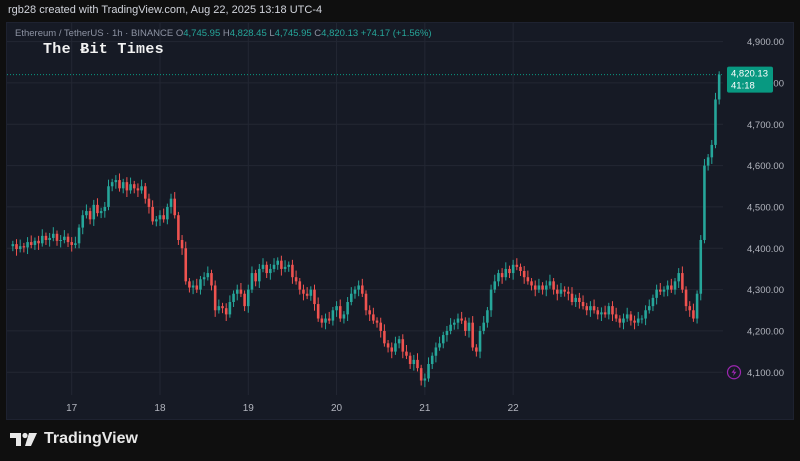 The width and height of the screenshot is (800, 461). I want to click on x-tick-label: 20, so click(337, 408).